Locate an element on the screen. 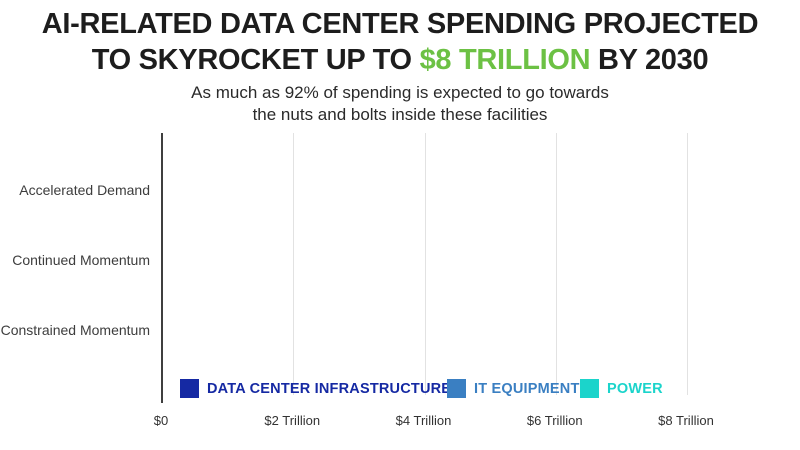 Image resolution: width=800 pixels, height=450 pixels. category-label: Accelerated Demand is located at coordinates (84, 190).